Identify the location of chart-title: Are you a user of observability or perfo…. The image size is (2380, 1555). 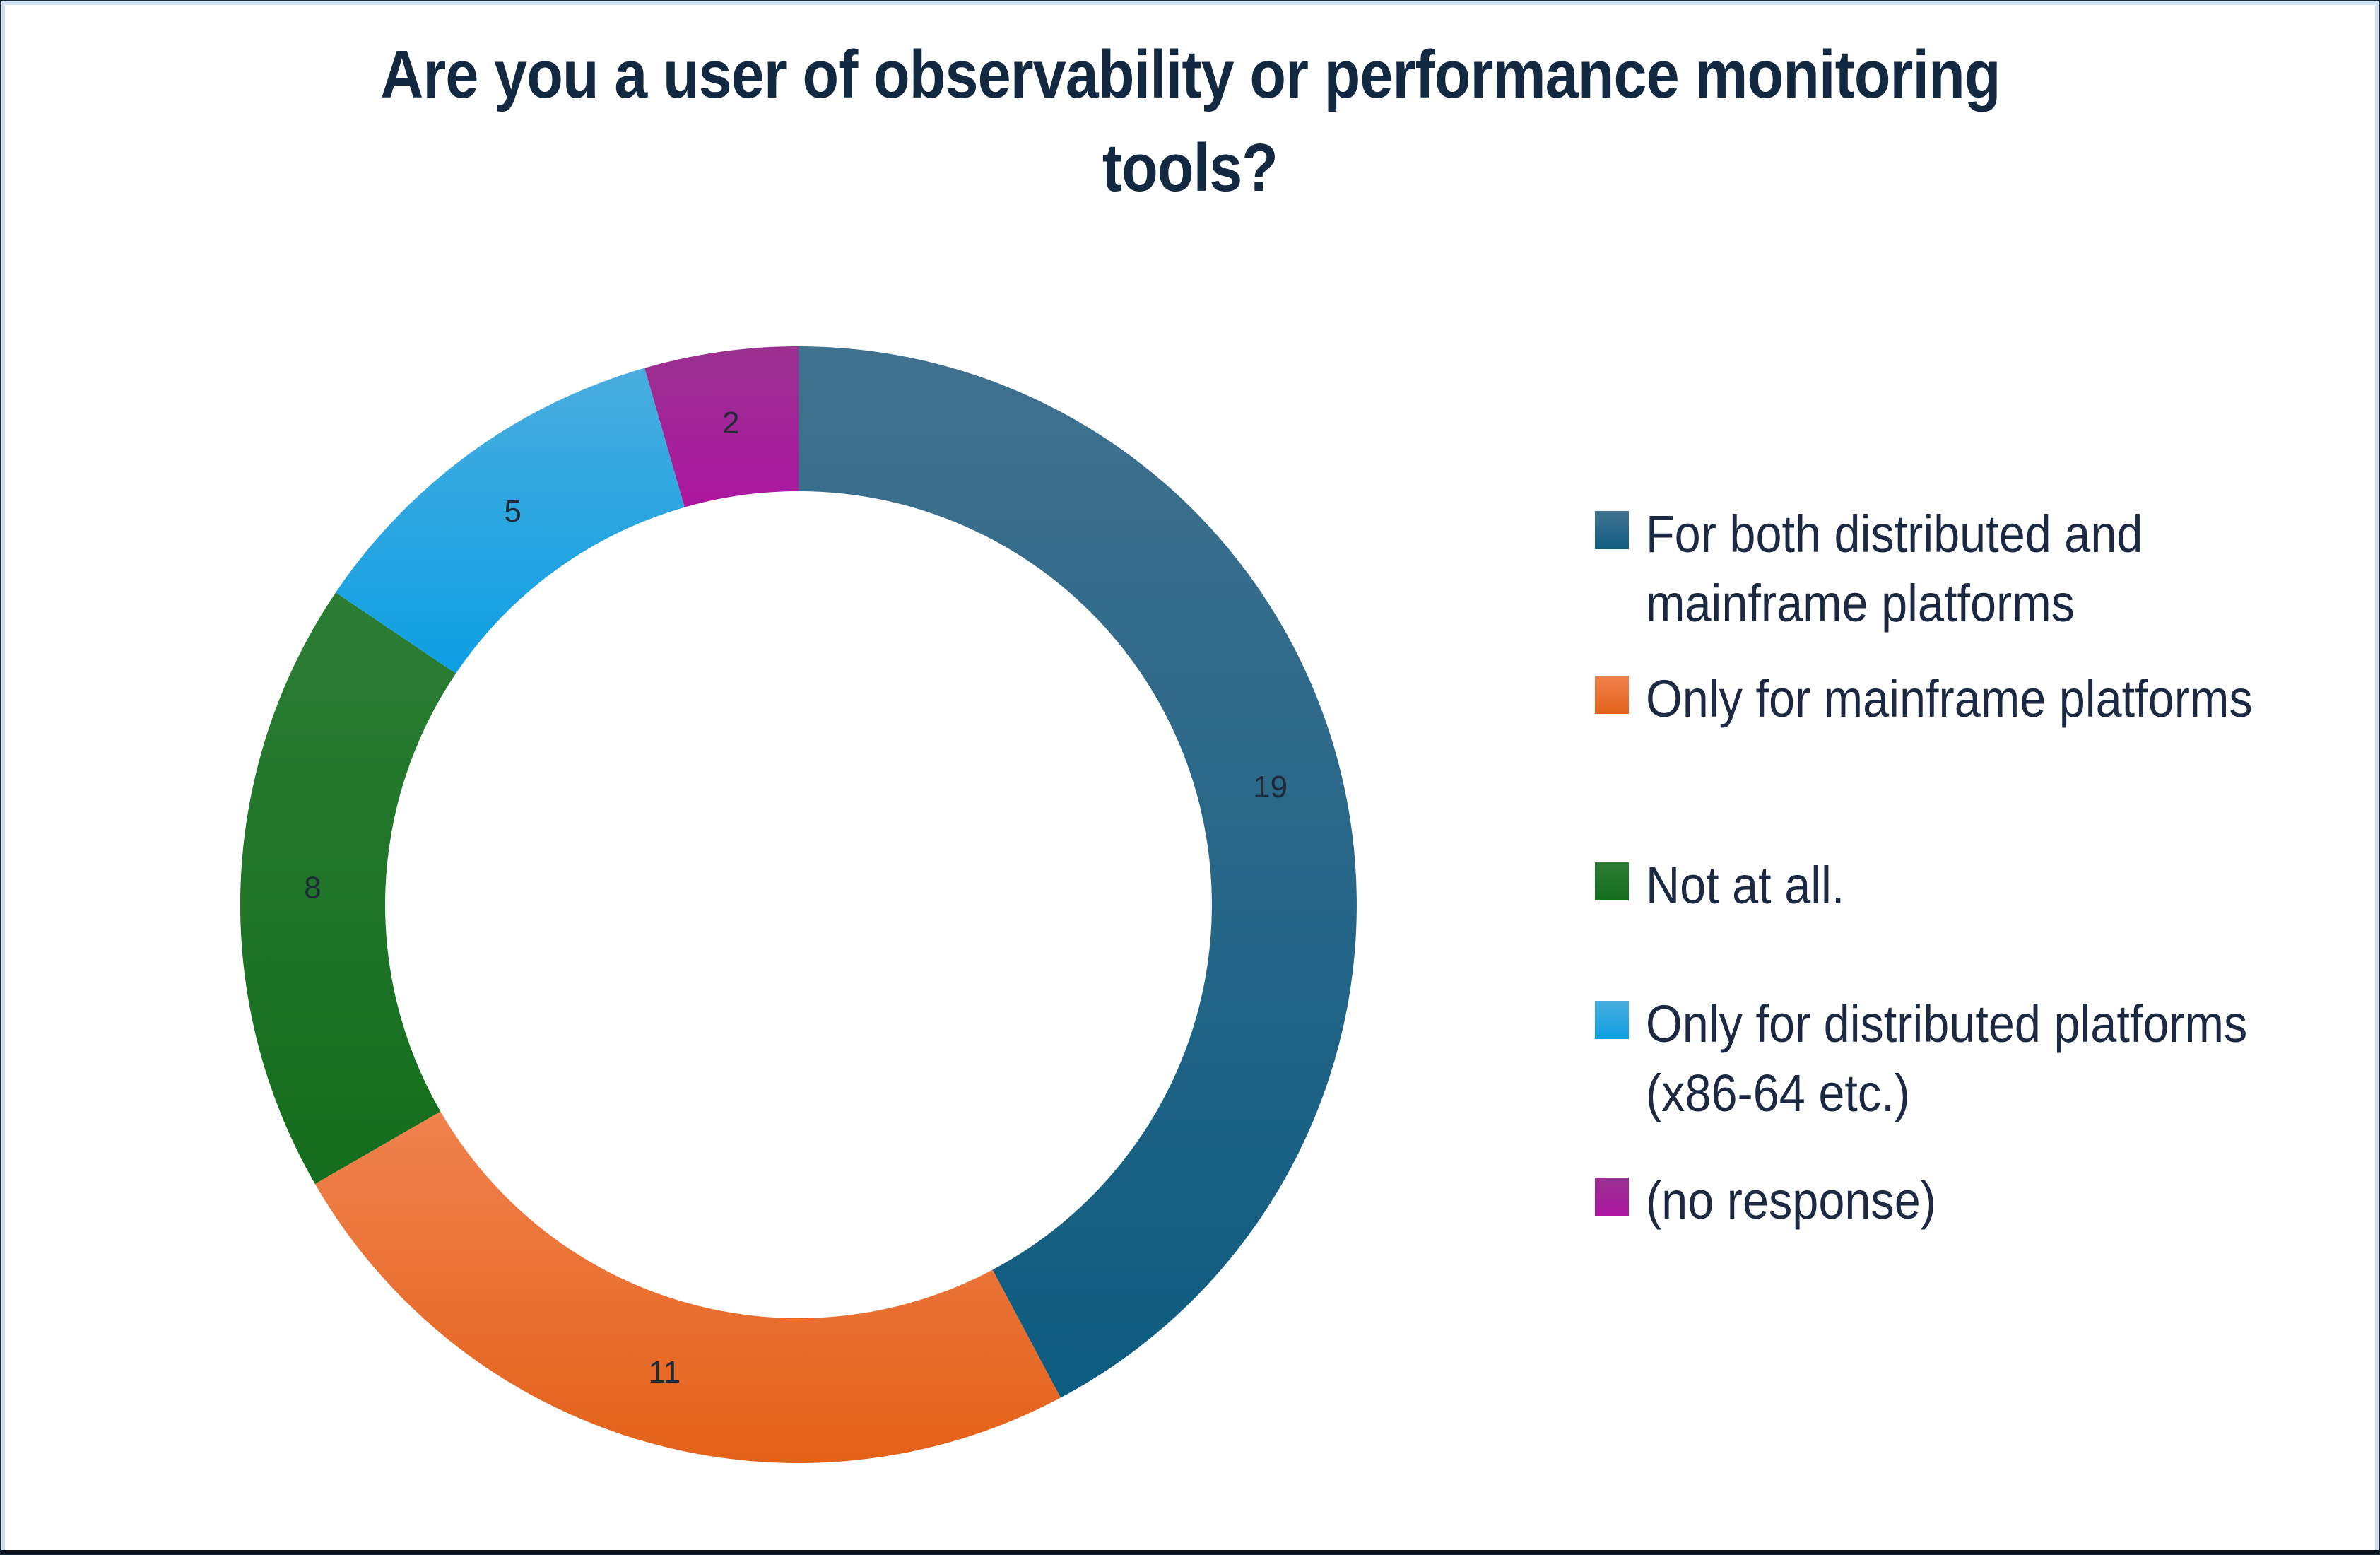
(1190, 121).